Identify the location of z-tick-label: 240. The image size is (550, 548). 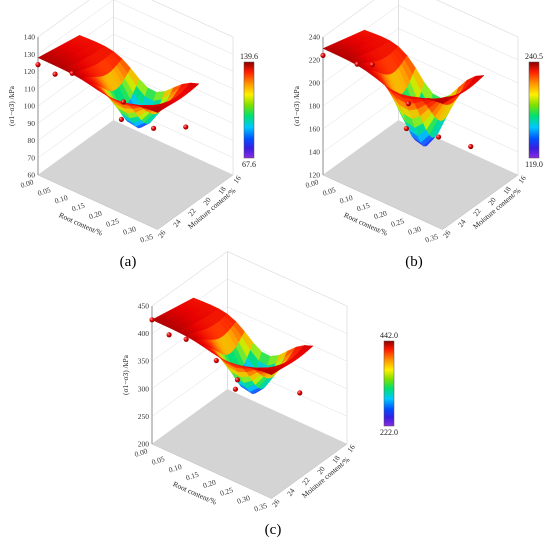
(315, 37).